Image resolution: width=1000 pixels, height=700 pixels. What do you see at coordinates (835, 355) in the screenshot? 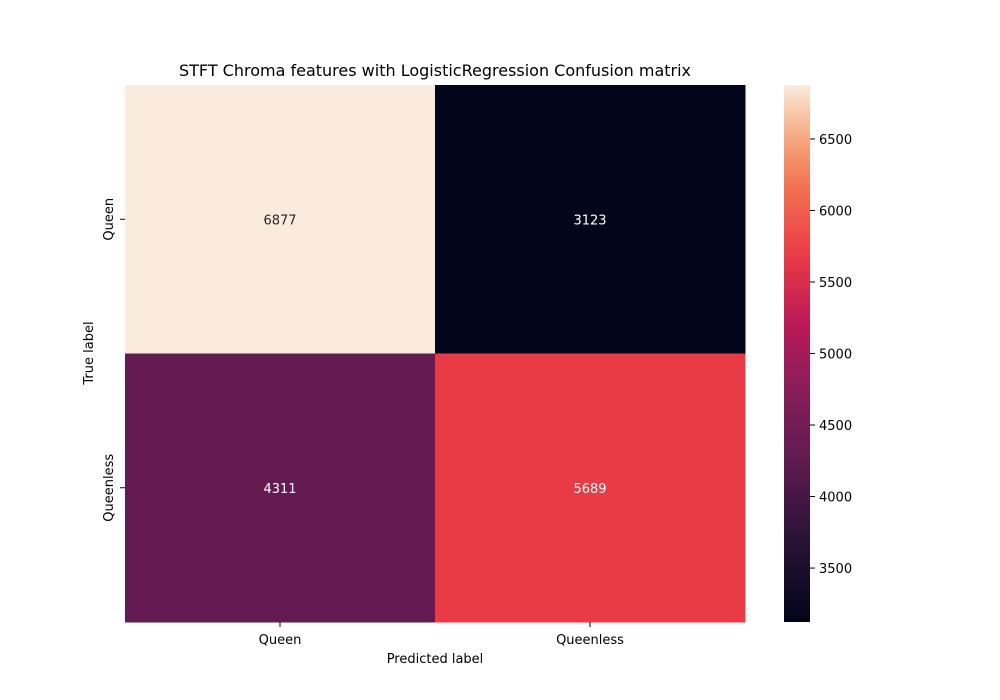
I see `colorbar-tick-label: 5000` at bounding box center [835, 355].